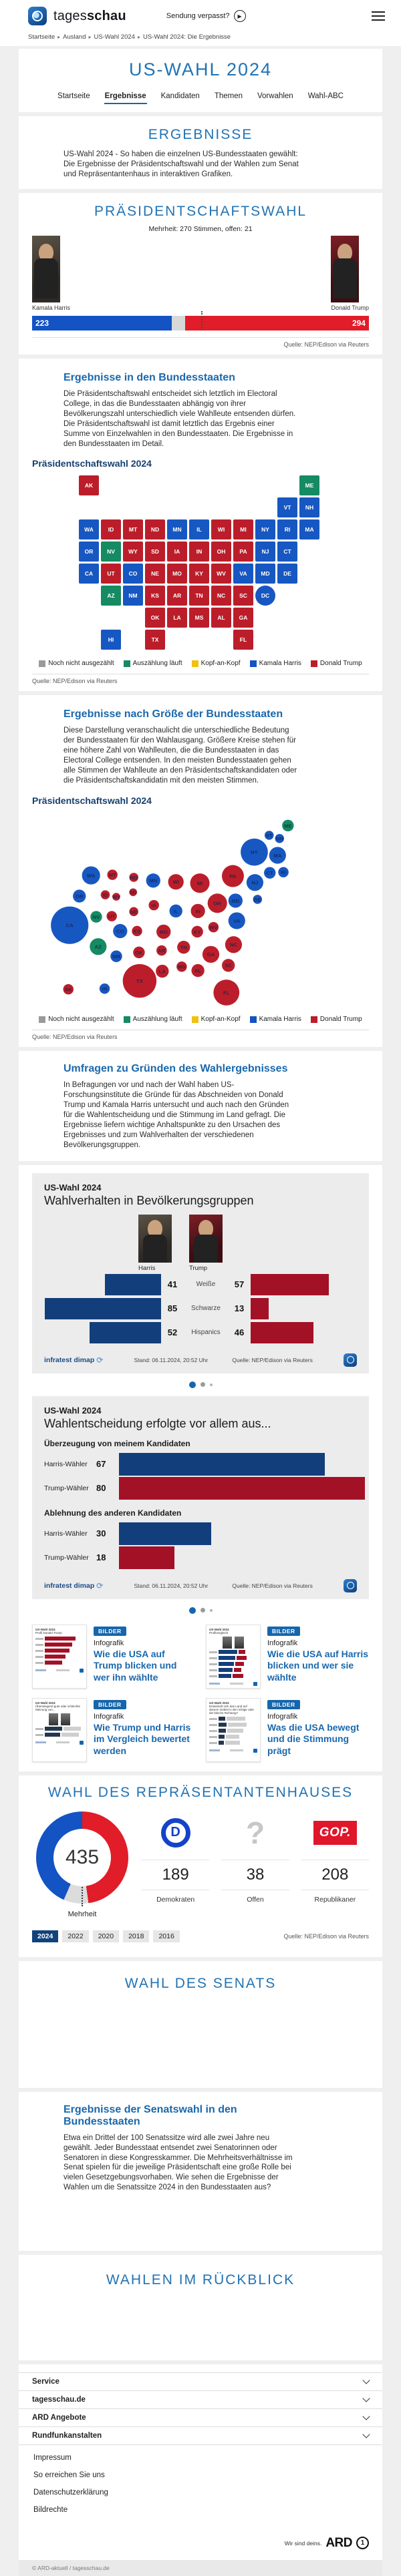  I want to click on bubble-state-MD, so click(235, 900).